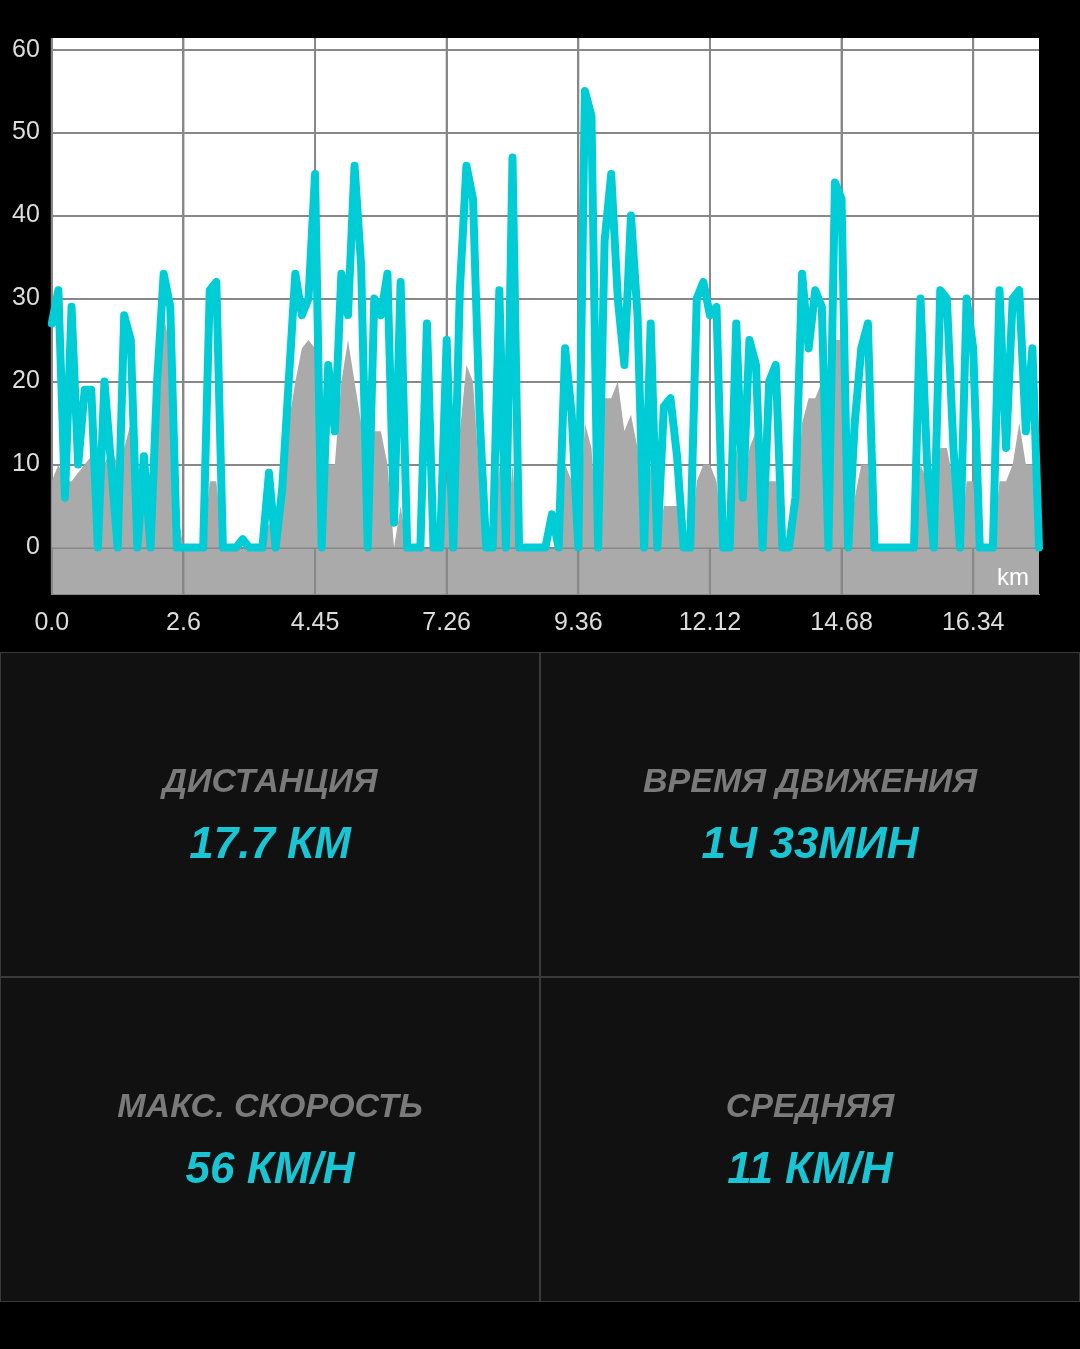 The width and height of the screenshot is (1080, 1349). What do you see at coordinates (315, 620) in the screenshot?
I see `x-tick-label: 4.45` at bounding box center [315, 620].